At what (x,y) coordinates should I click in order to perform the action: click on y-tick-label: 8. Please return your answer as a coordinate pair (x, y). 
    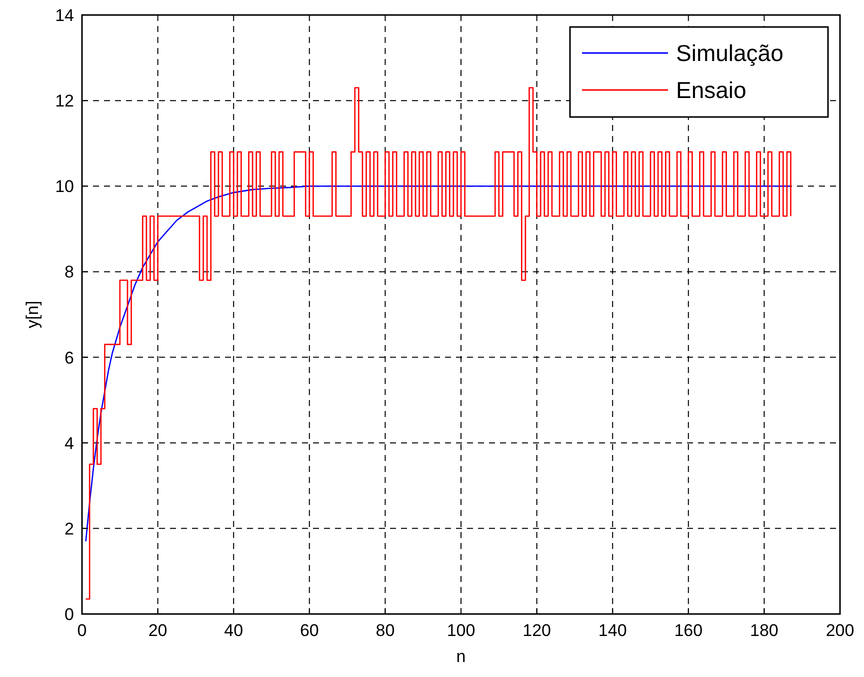
    Looking at the image, I should click on (69, 272).